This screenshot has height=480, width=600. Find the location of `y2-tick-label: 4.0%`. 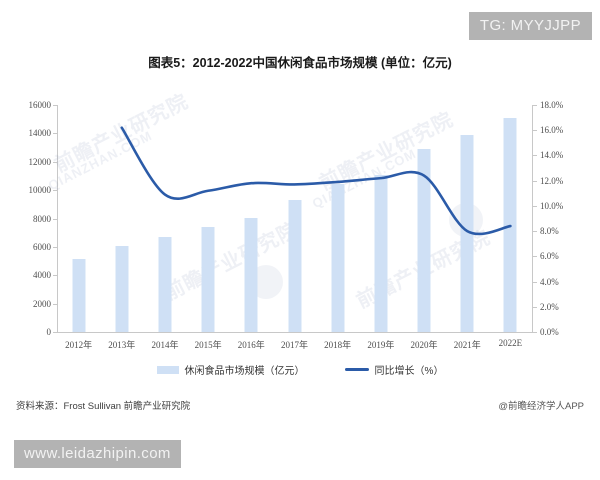

y2-tick-label: 4.0% is located at coordinates (549, 281).